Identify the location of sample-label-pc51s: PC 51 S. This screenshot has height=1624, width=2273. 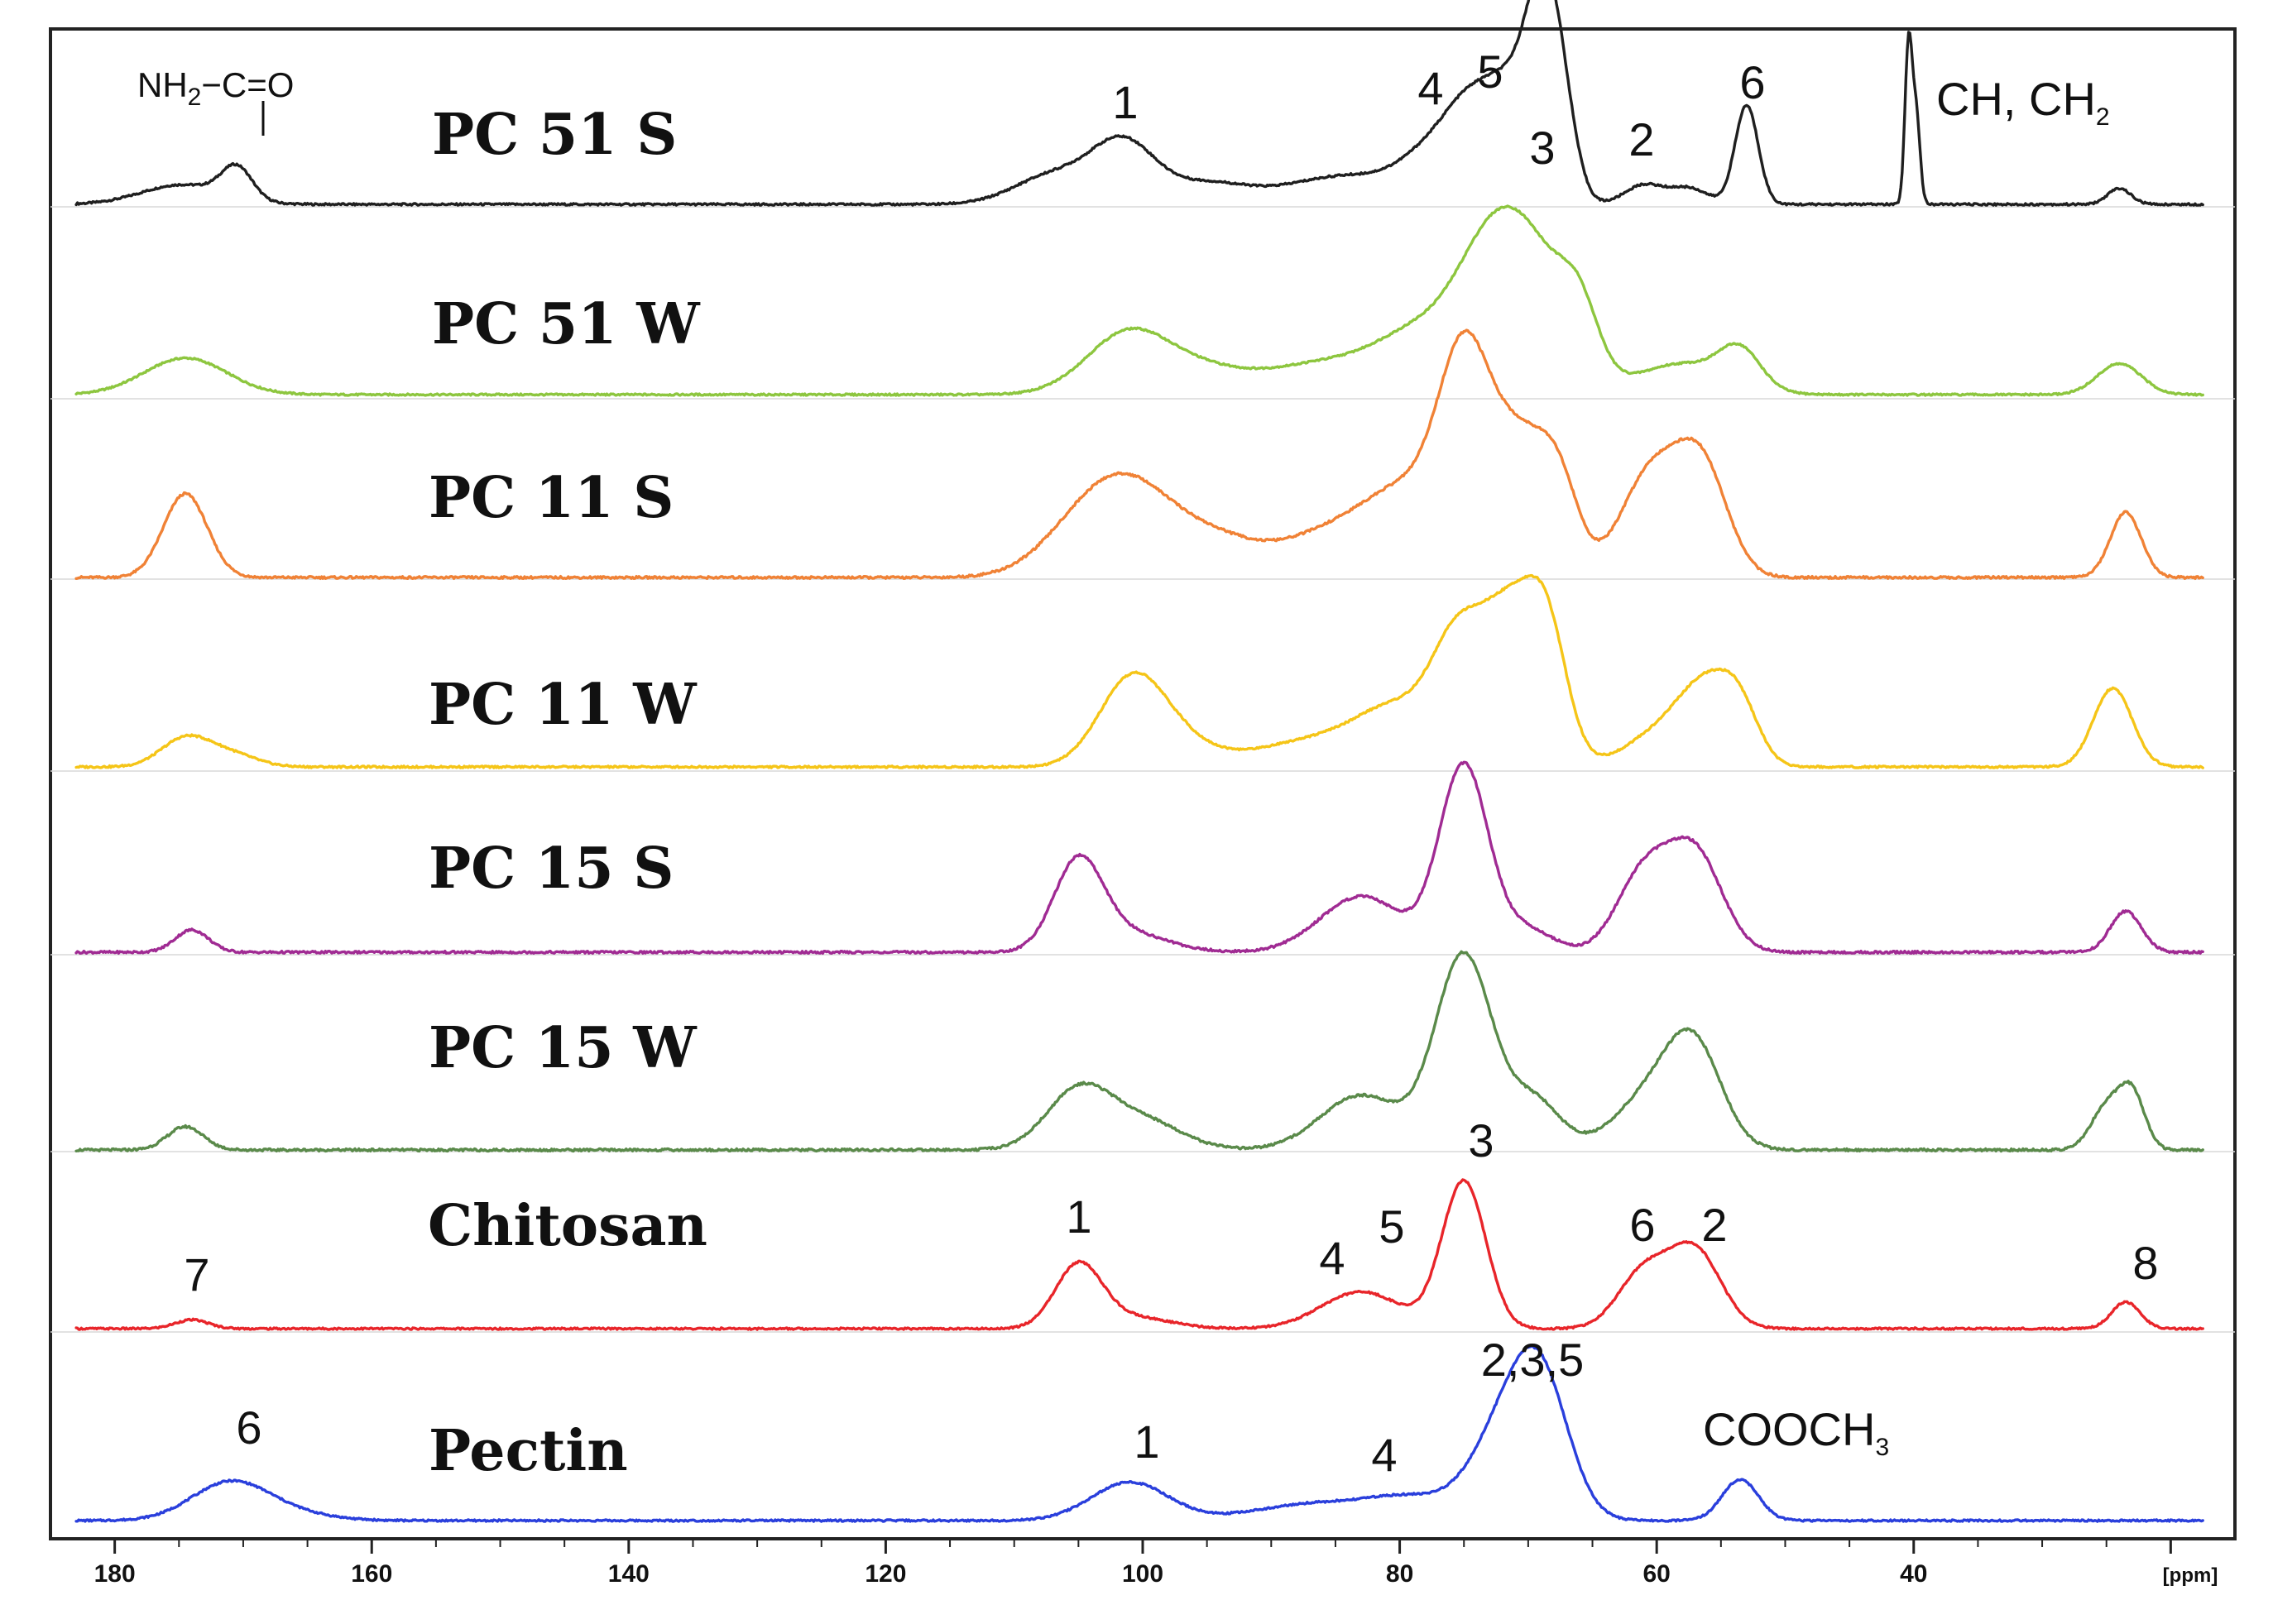
(554, 135).